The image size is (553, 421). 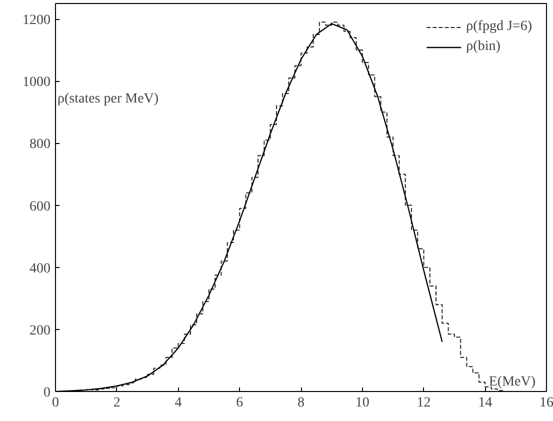 I want to click on y-tick-label: 200, so click(x=40, y=330).